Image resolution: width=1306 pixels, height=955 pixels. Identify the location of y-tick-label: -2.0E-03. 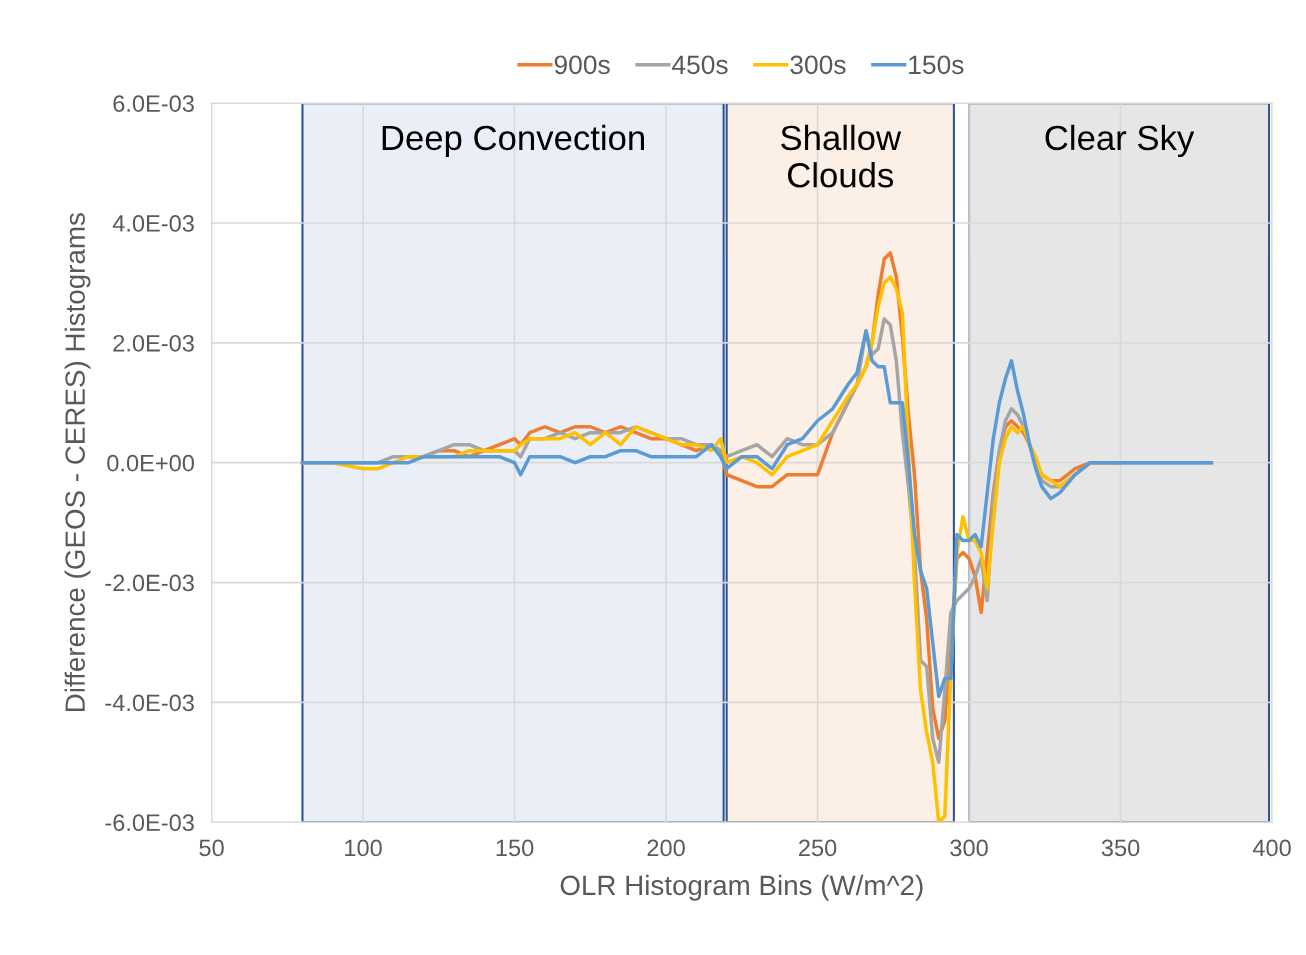
(149, 583).